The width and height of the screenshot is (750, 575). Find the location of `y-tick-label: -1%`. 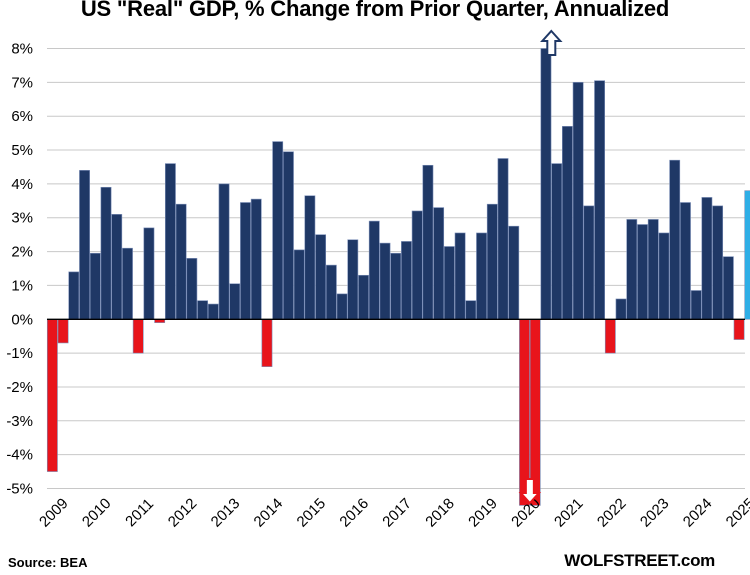

y-tick-label: -1% is located at coordinates (19, 353).